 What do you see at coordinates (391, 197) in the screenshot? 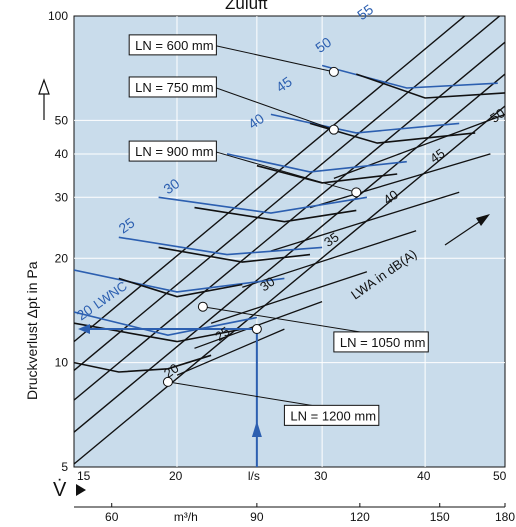
I see `lwa-value-label: 40` at bounding box center [391, 197].